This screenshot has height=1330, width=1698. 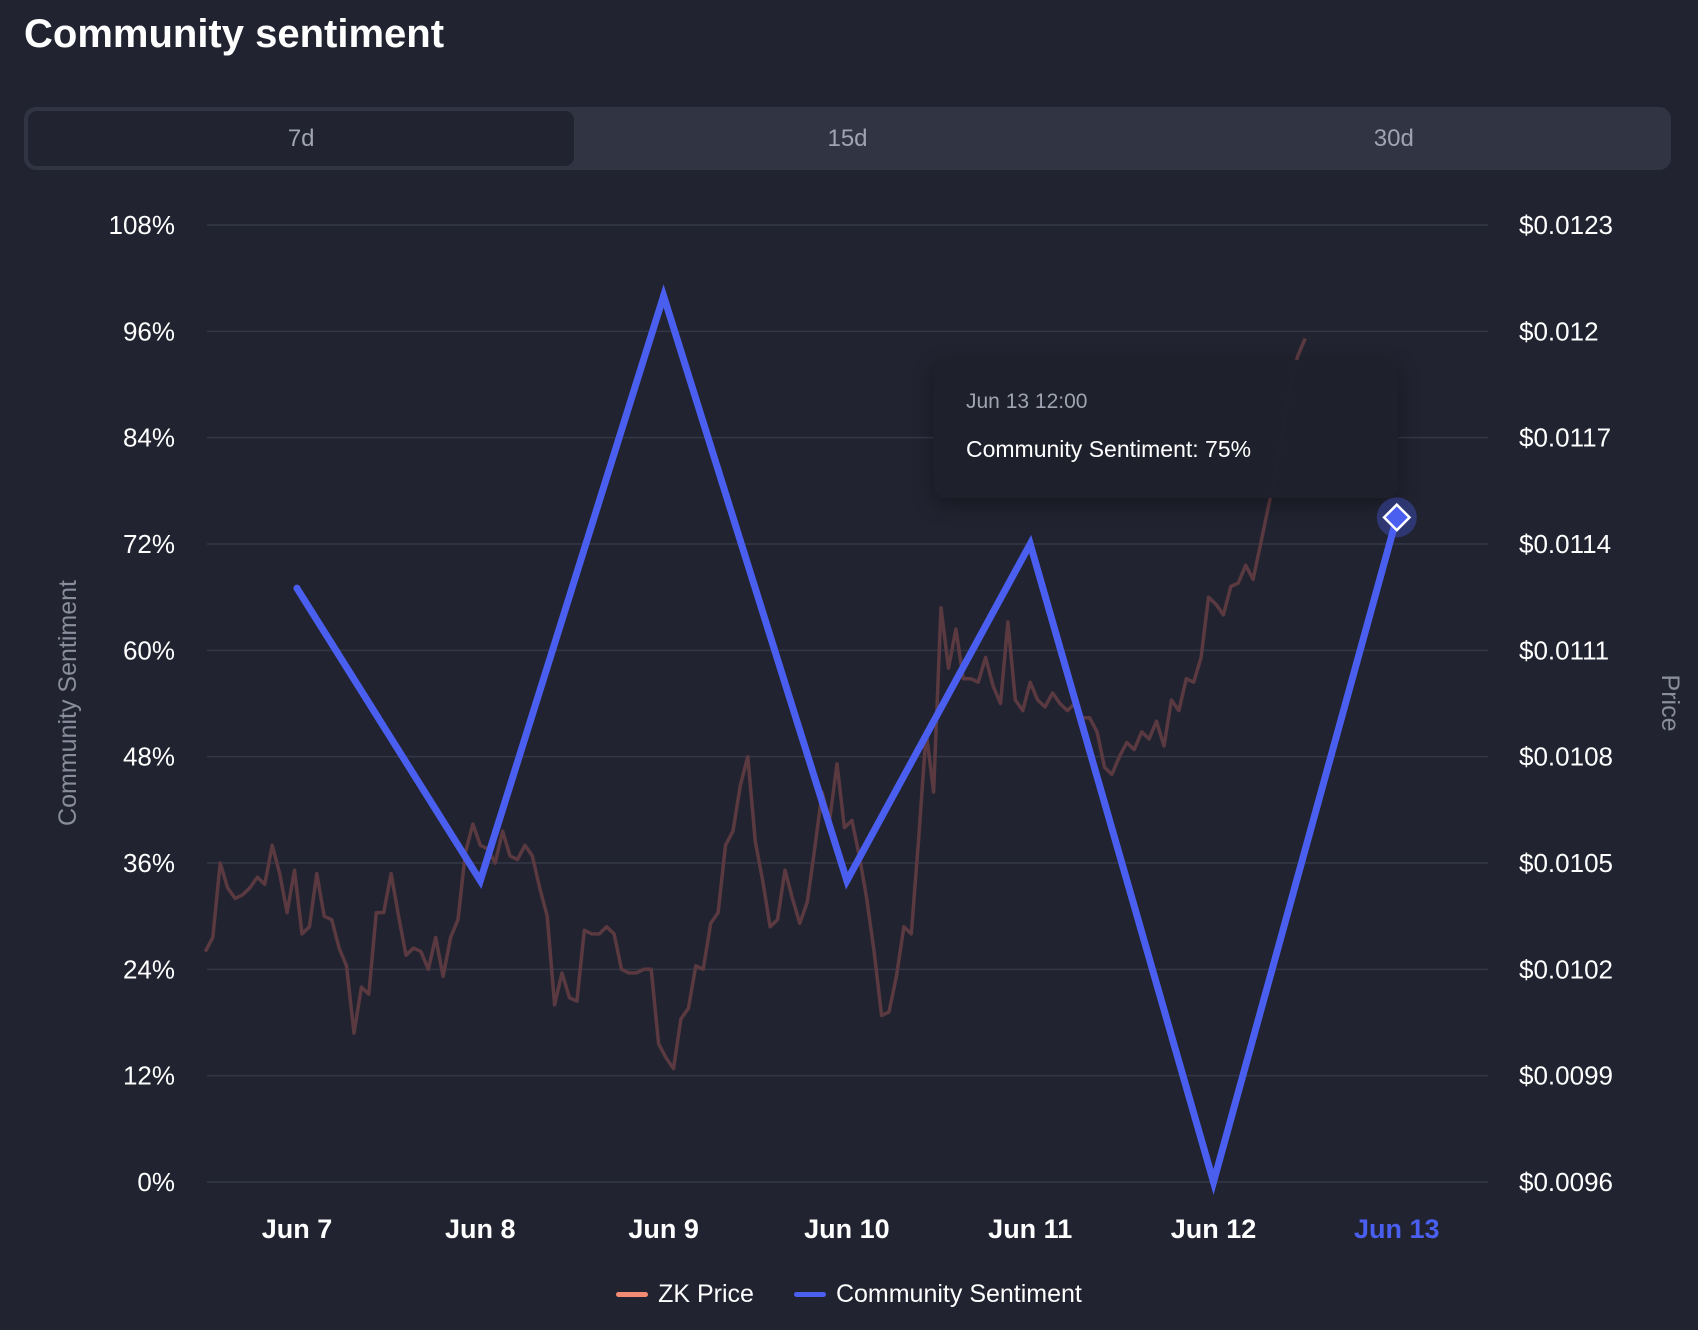 I want to click on y-right-tick-label: $0.0111, so click(x=1564, y=650).